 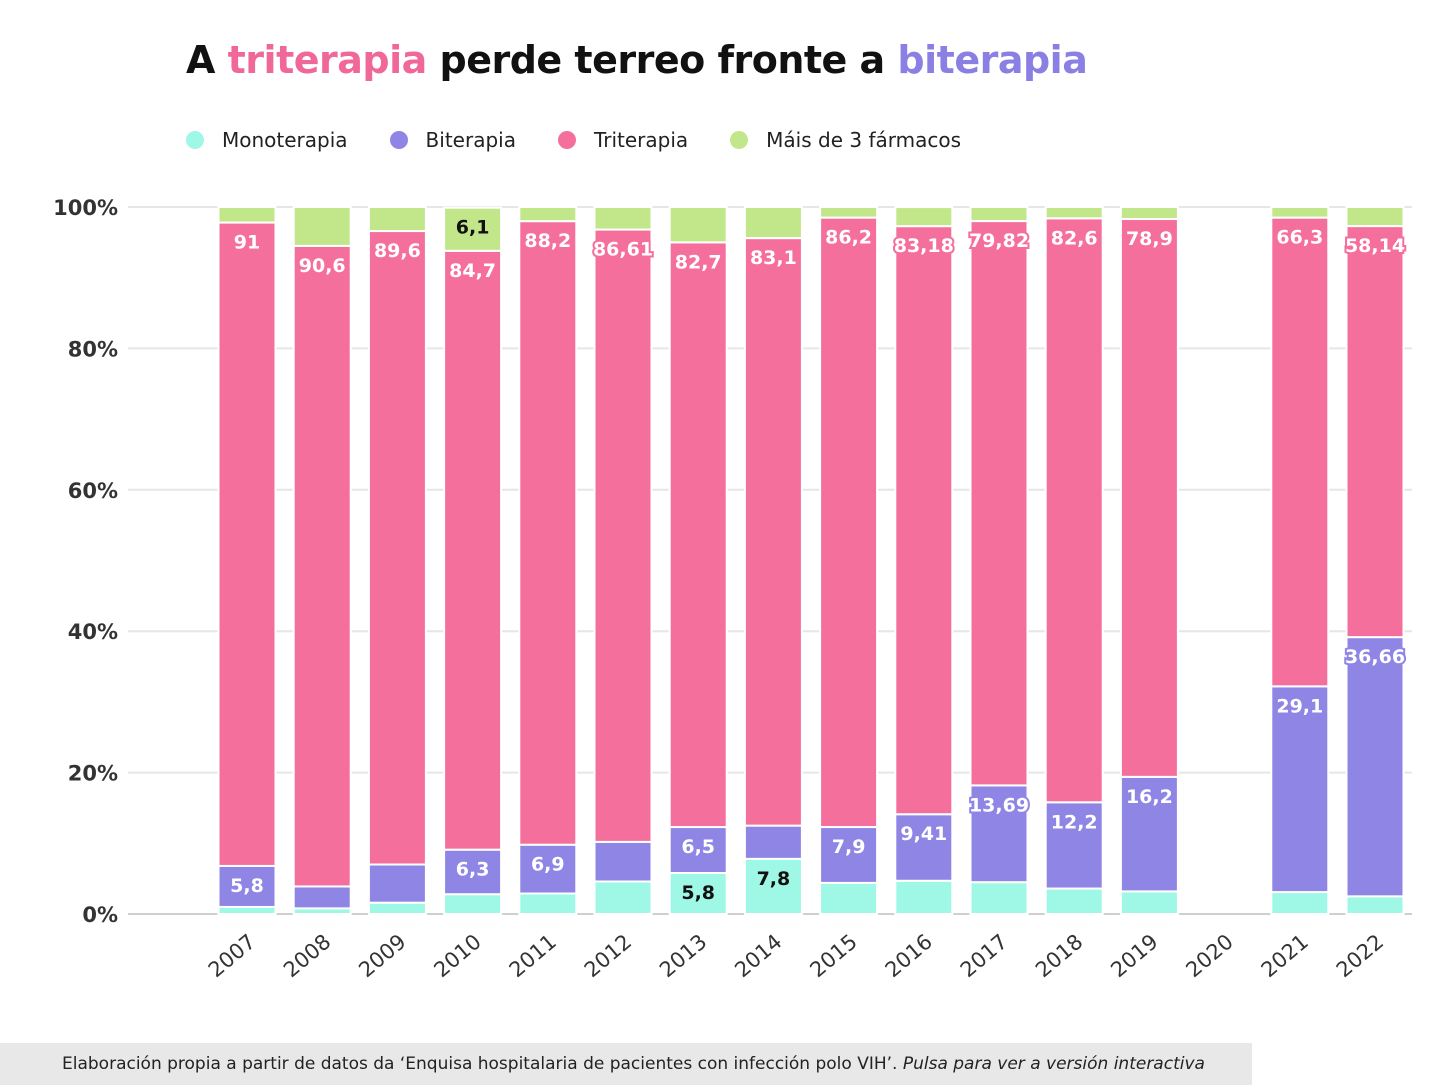 I want to click on data-label: 66,3, so click(x=1299, y=238).